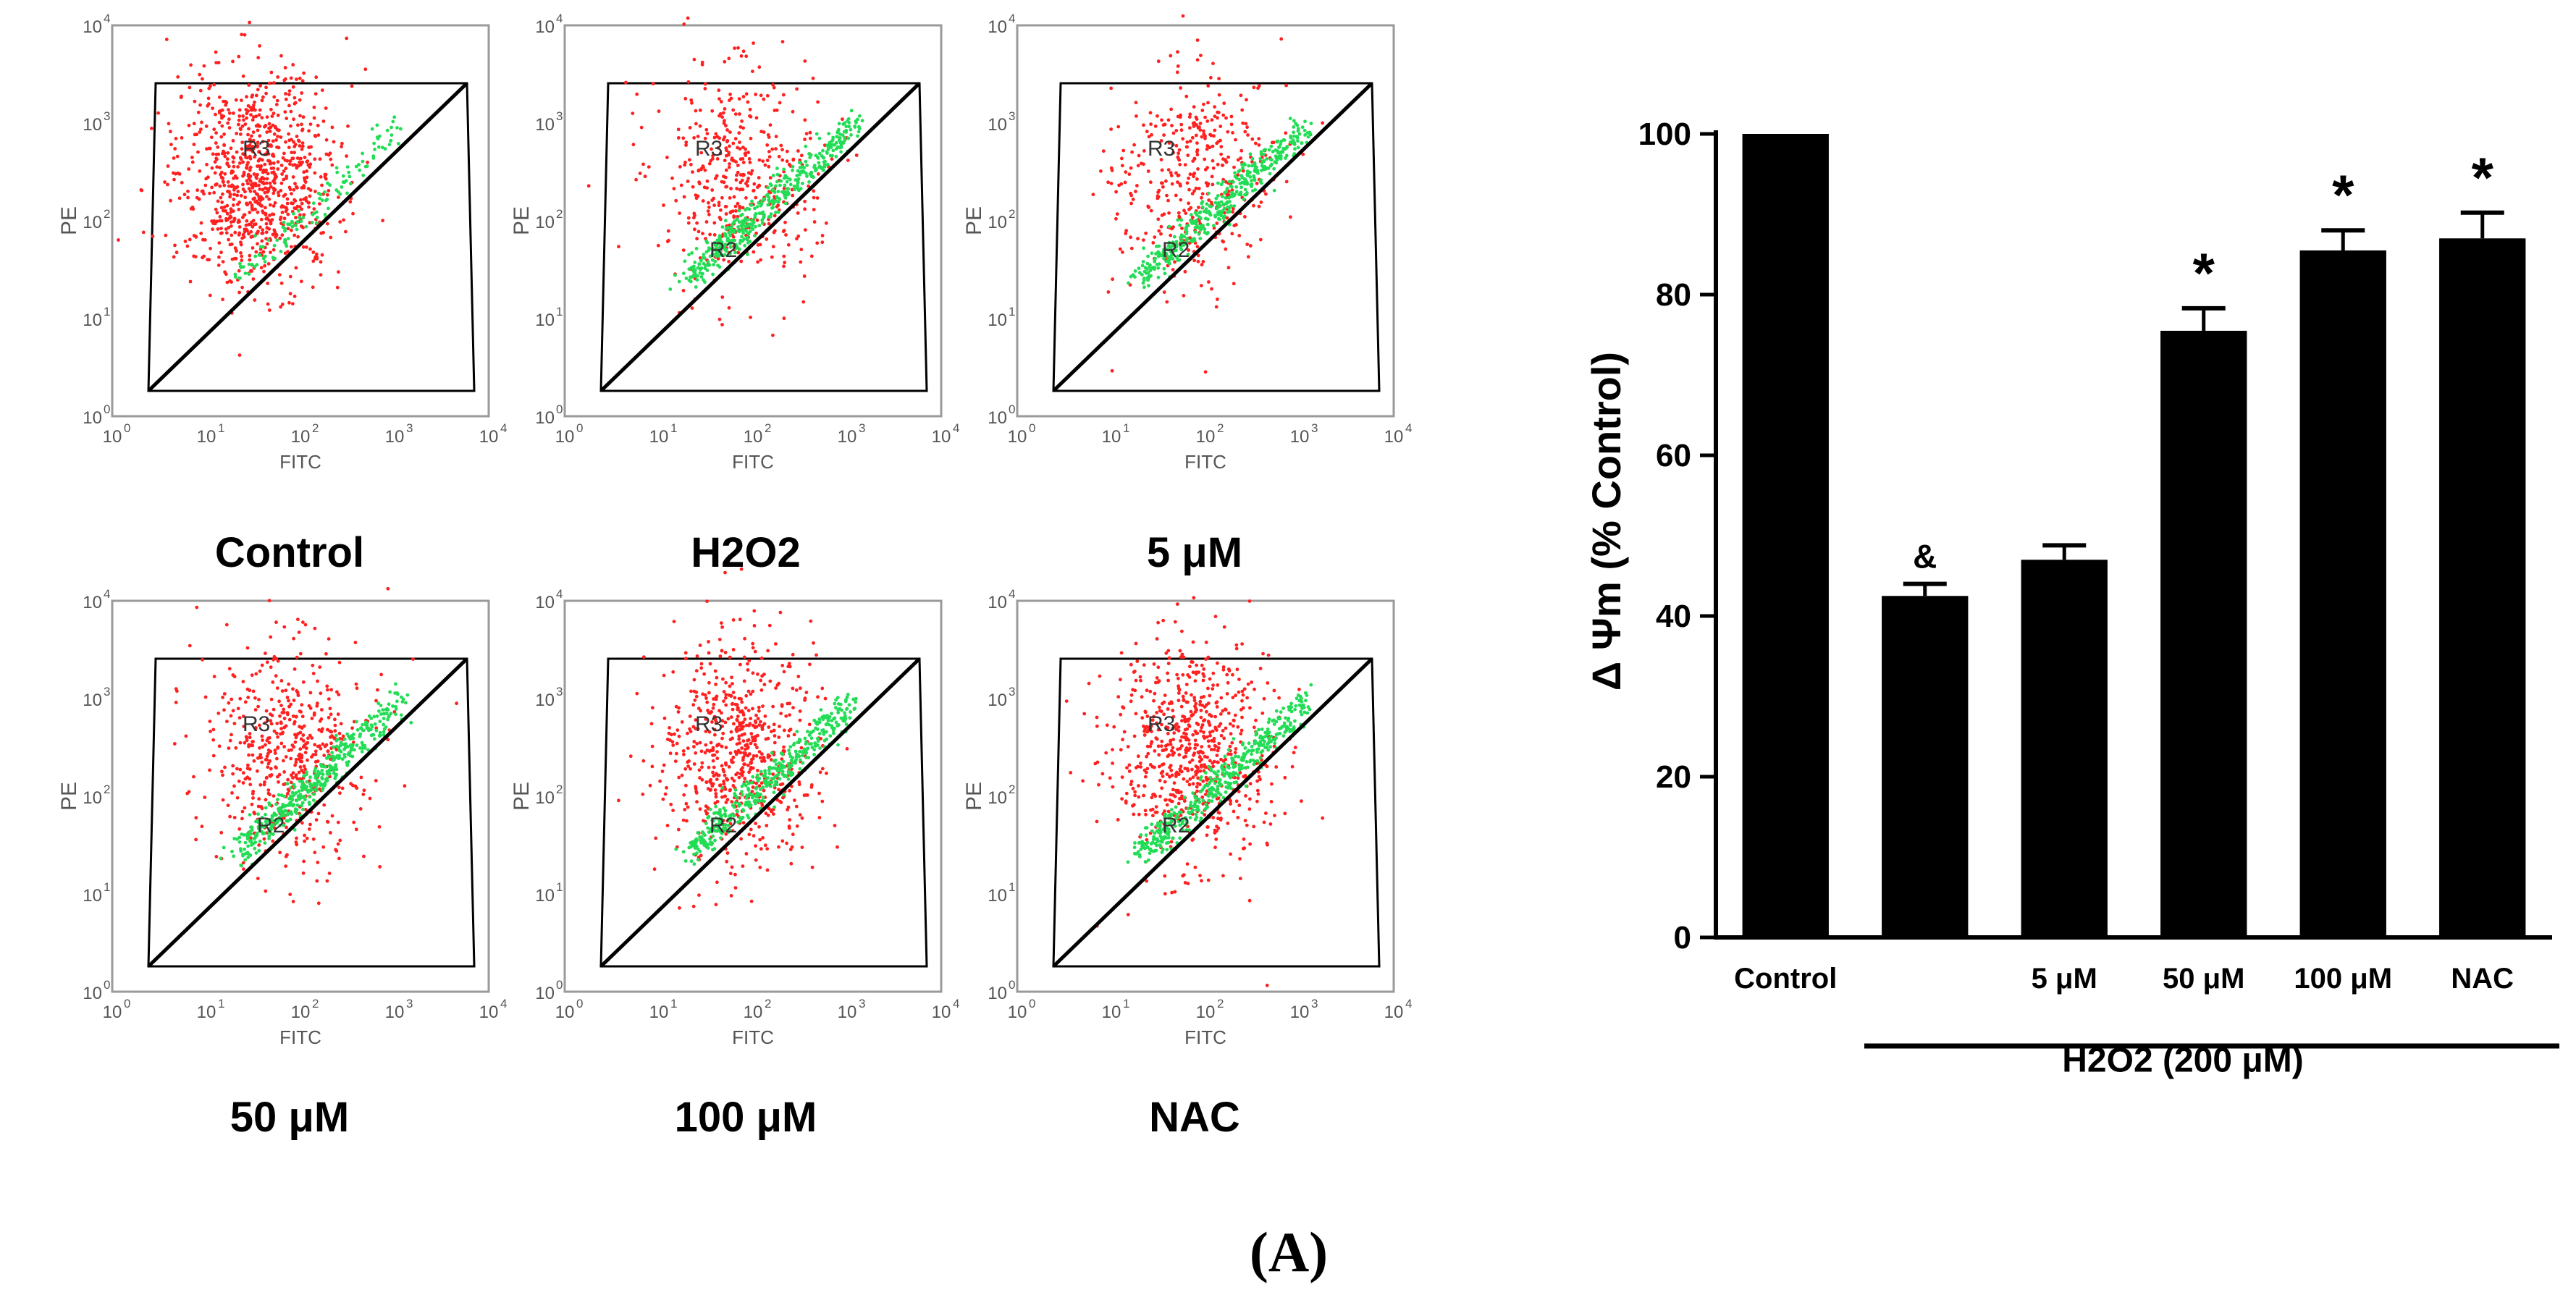 Image resolution: width=2576 pixels, height=1295 pixels. I want to click on x-tick-exponent: 4, so click(1408, 428).